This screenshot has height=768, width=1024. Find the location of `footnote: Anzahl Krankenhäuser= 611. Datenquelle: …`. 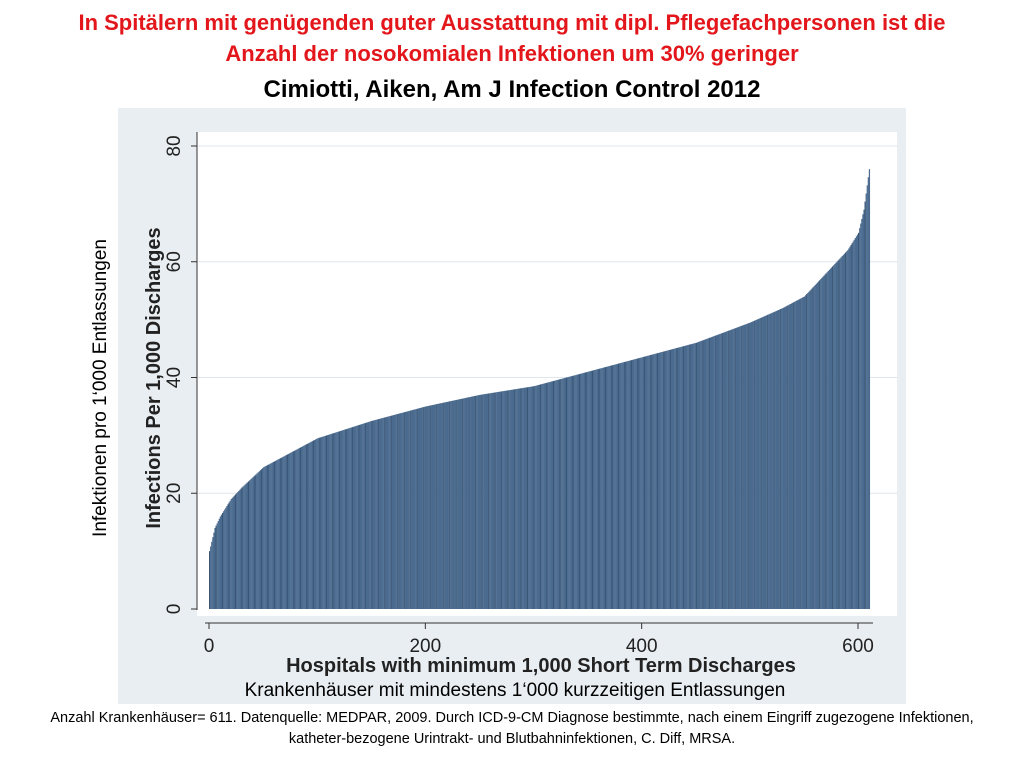

footnote: Anzahl Krankenhäuser= 611. Datenquelle: … is located at coordinates (512, 728).